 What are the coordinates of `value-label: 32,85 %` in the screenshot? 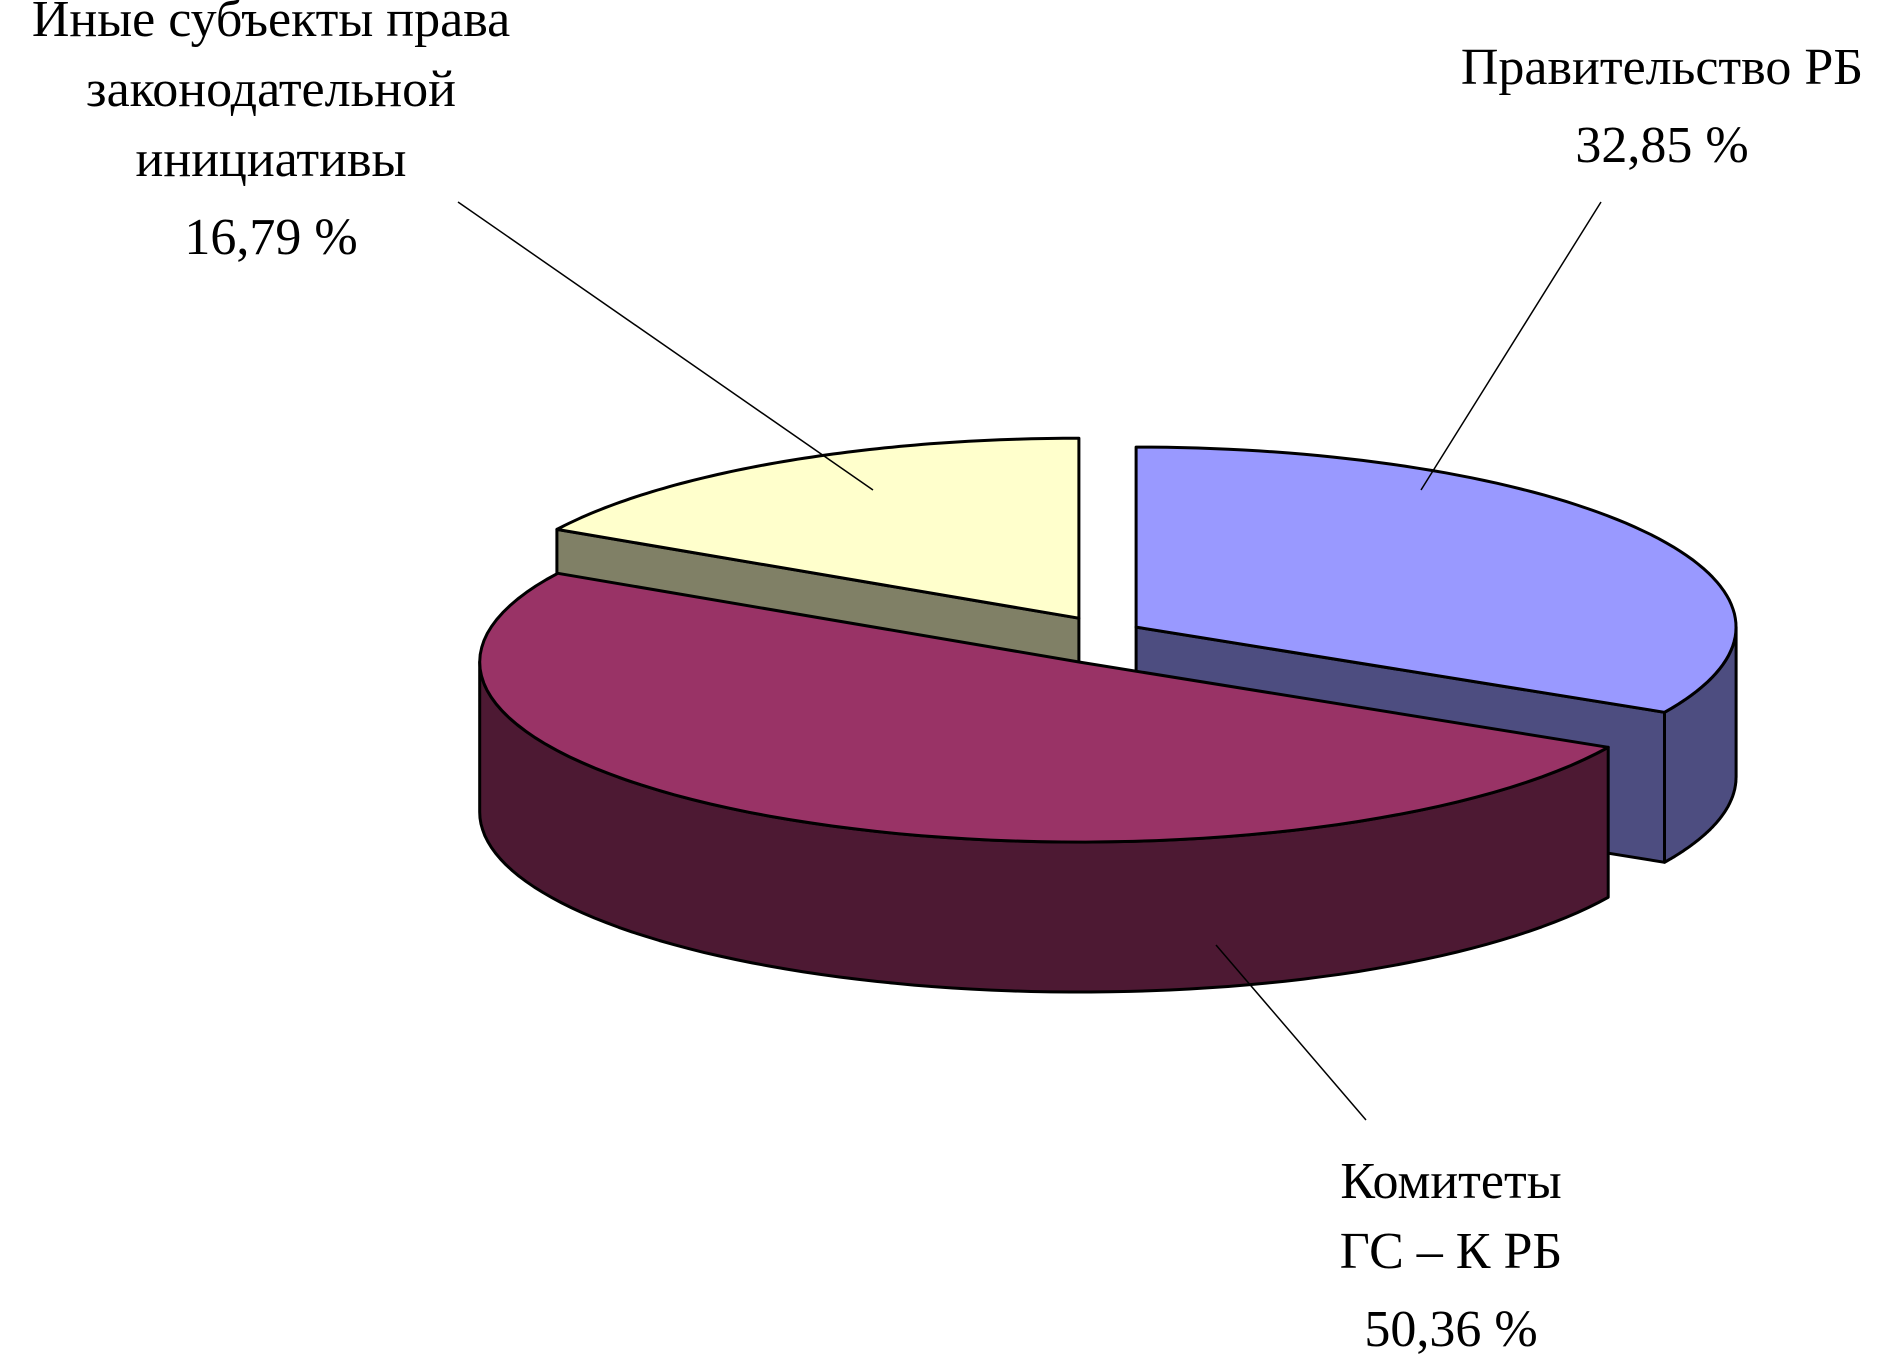 It's located at (1661, 145).